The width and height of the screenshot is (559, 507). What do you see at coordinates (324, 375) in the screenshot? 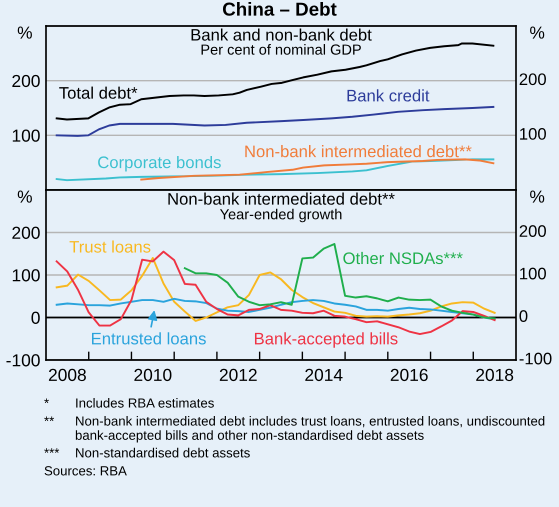
I see `x-tick-label: 2014` at bounding box center [324, 375].